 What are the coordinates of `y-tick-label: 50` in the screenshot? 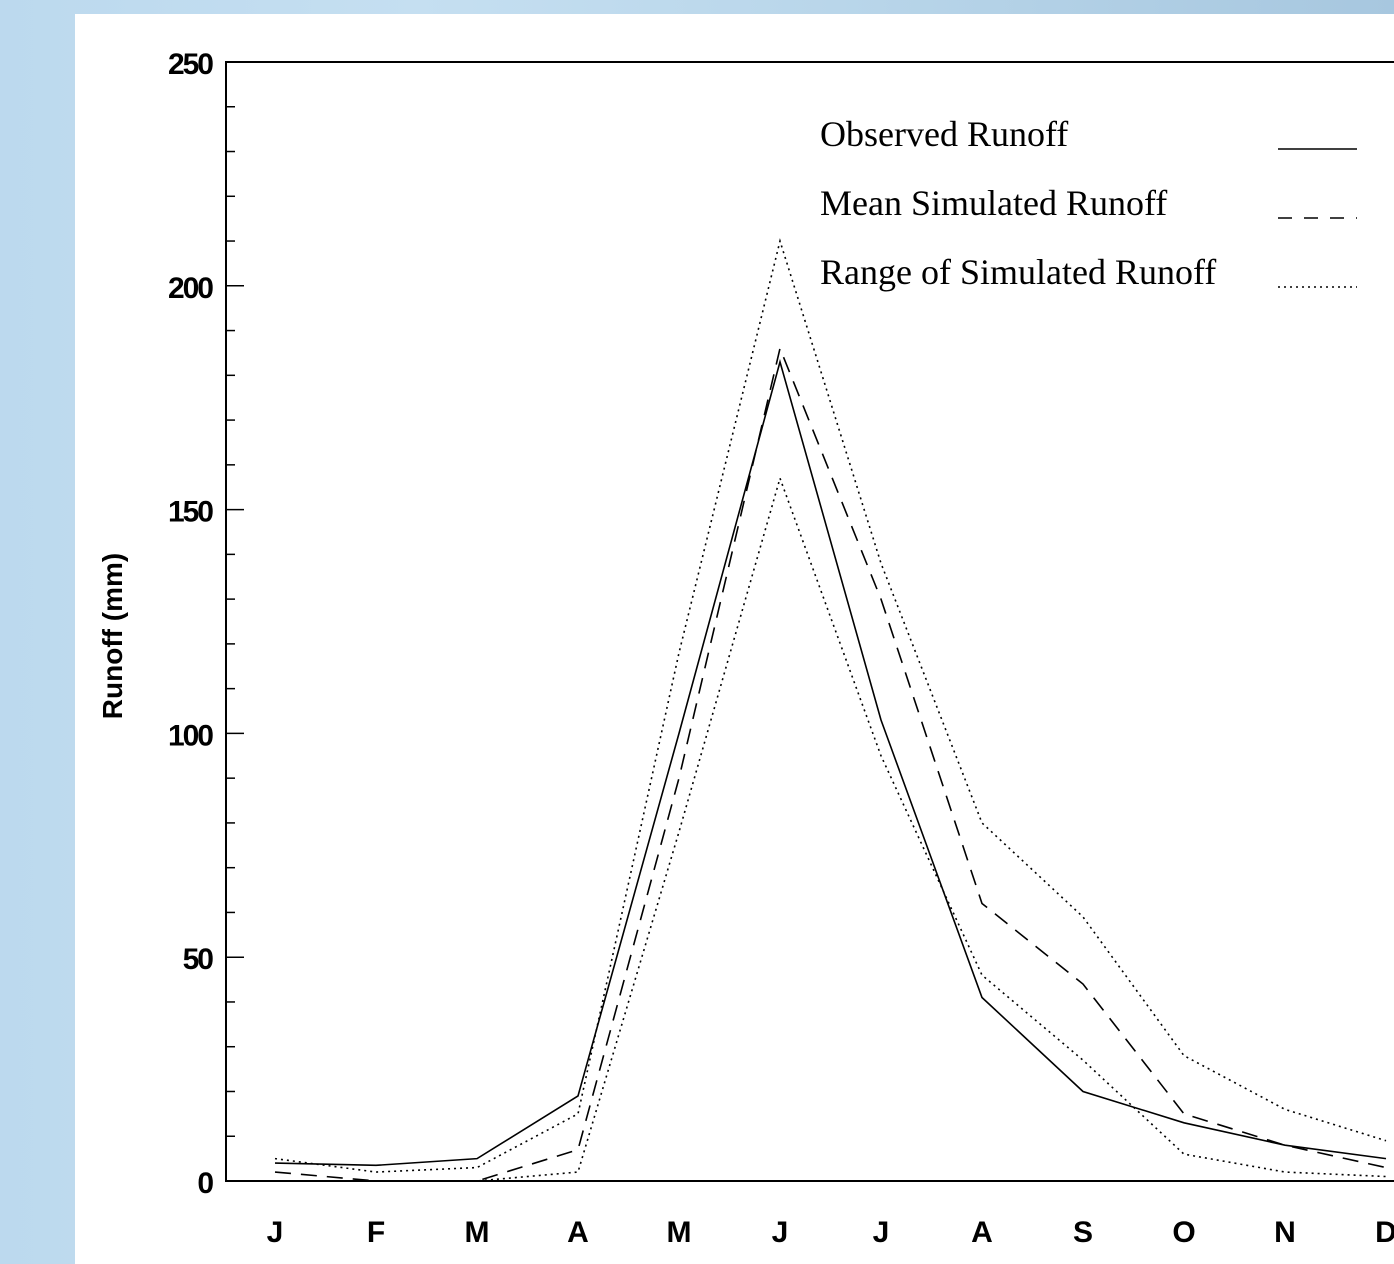 It's located at (198, 959).